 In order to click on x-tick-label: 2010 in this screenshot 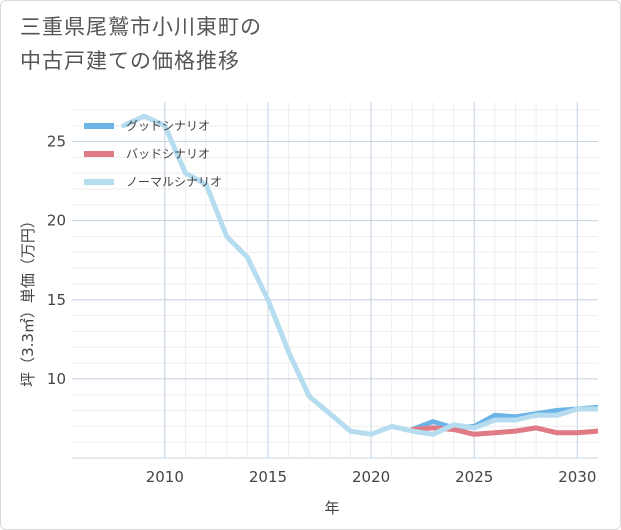, I will do `click(165, 477)`.